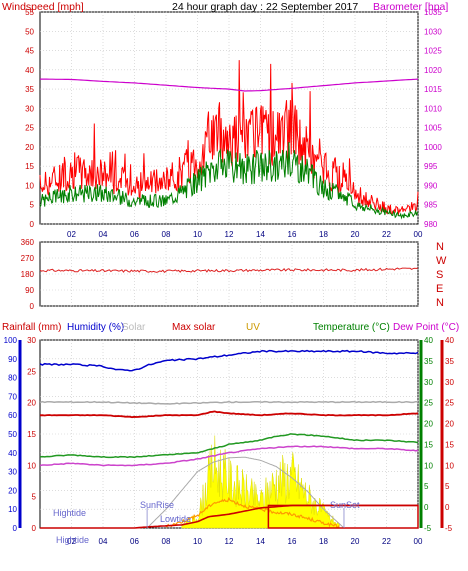 Image resolution: width=468 pixels, height=571 pixels. What do you see at coordinates (428, 444) in the screenshot?
I see `temperature-tick-label: 15` at bounding box center [428, 444].